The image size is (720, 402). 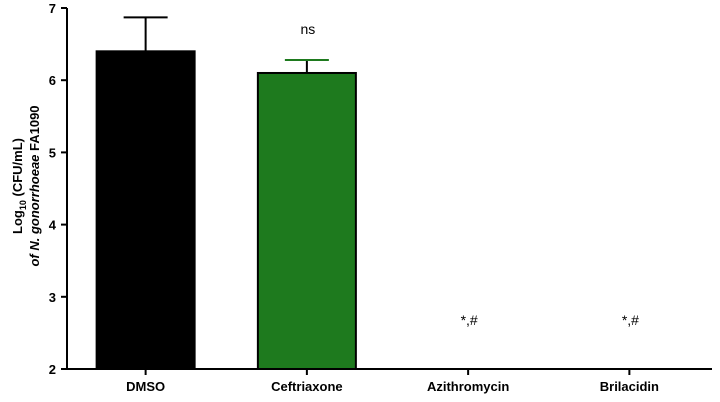 I want to click on y-tick-label: 6, so click(x=52, y=80).